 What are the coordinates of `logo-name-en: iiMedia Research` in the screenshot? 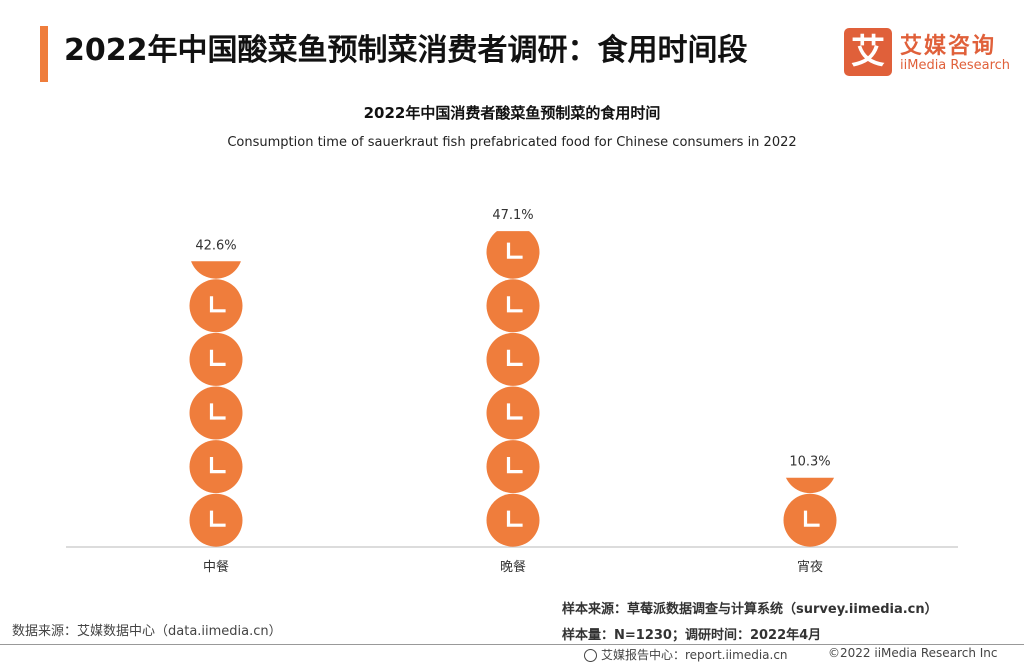 It's located at (955, 65).